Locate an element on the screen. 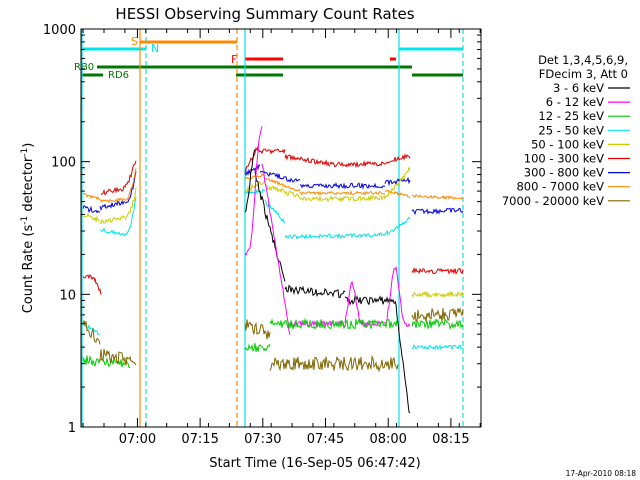  chart-title: HESSI Observing Summary Count Rates is located at coordinates (264, 14).